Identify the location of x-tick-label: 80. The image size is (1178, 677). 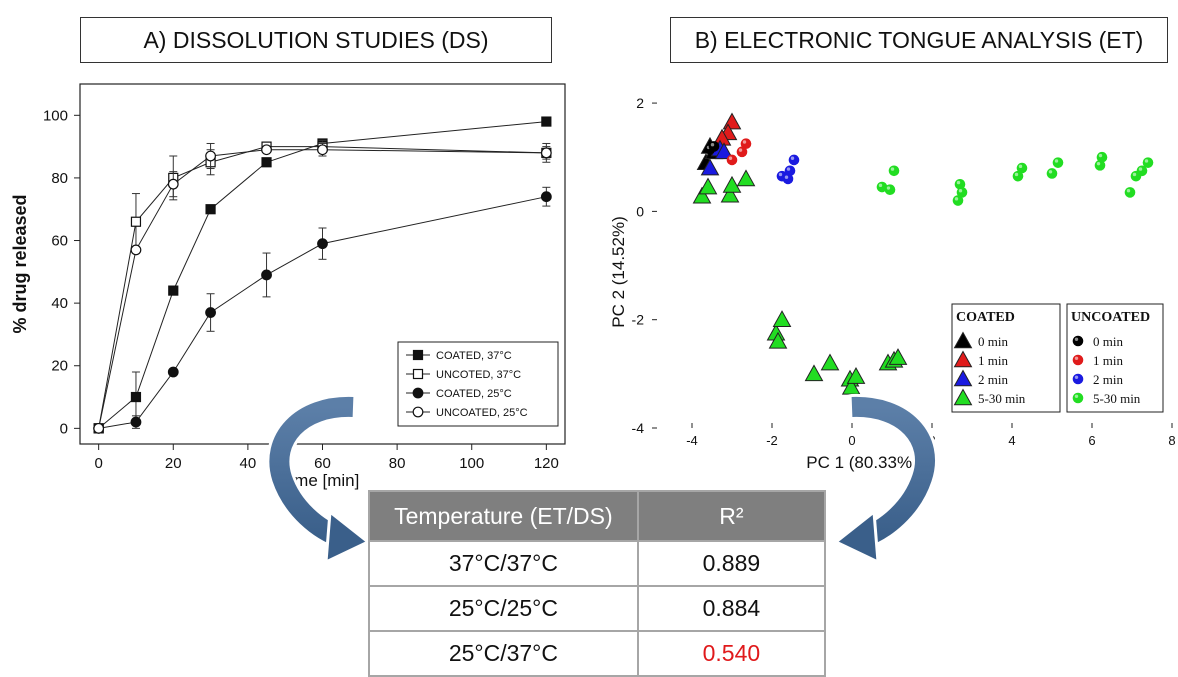
(397, 463).